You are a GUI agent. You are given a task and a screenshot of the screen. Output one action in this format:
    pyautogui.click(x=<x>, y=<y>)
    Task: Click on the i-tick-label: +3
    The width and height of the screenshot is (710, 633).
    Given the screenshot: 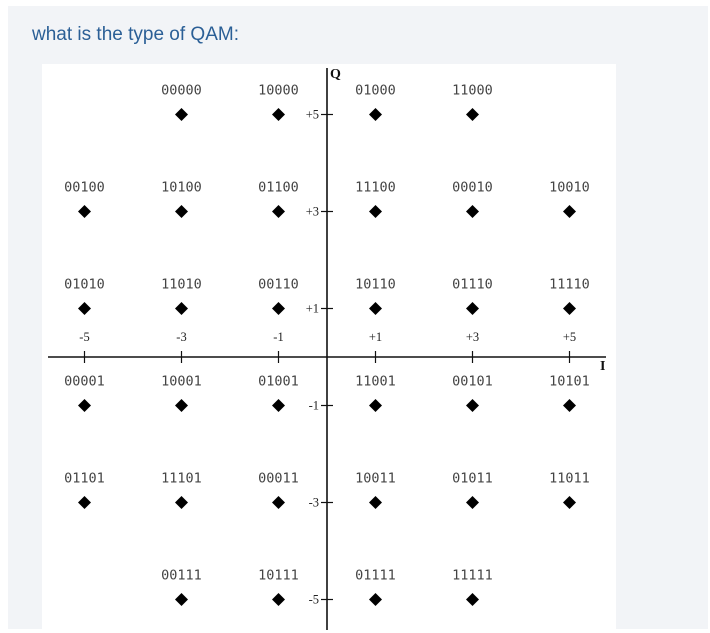 What is the action you would take?
    pyautogui.click(x=472, y=337)
    